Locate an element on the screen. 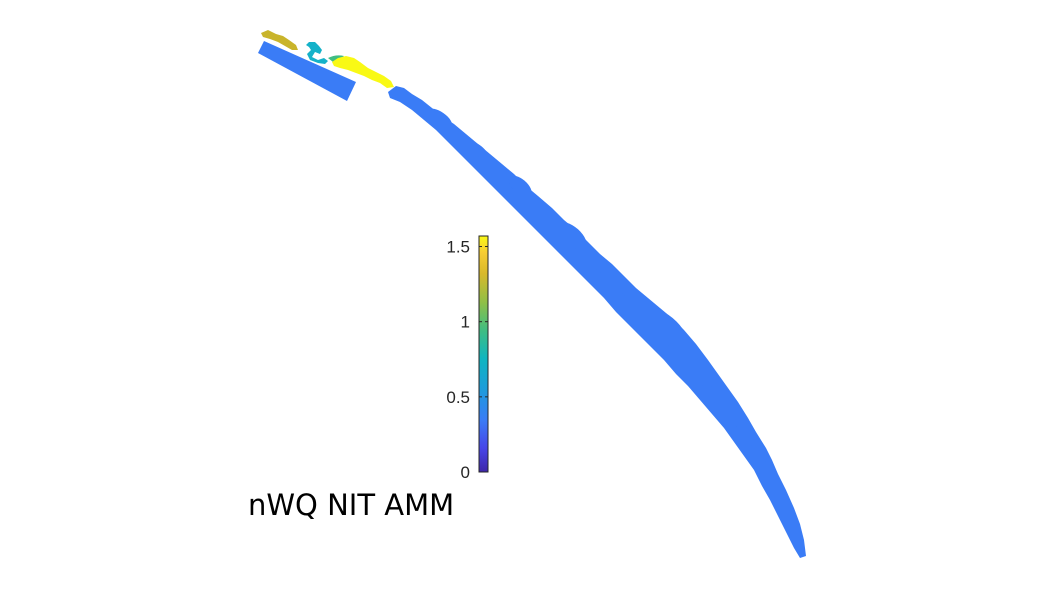 This screenshot has width=1063, height=591. yellow-inlet-reach is located at coordinates (363, 72).